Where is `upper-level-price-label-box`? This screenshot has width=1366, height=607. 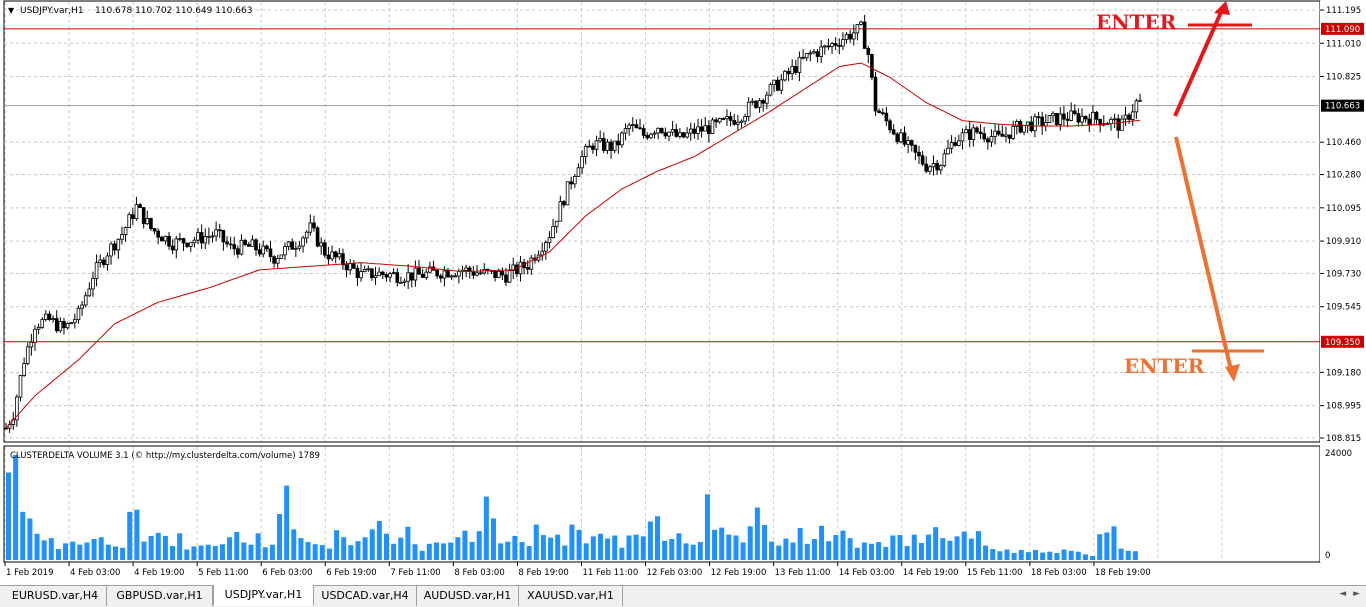
upper-level-price-label-box is located at coordinates (1342, 28).